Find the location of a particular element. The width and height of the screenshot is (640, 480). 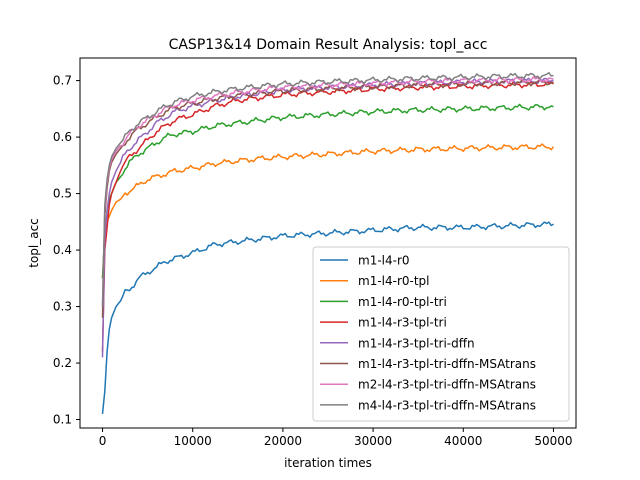

y-tick-label: 0.5 is located at coordinates (62, 194).